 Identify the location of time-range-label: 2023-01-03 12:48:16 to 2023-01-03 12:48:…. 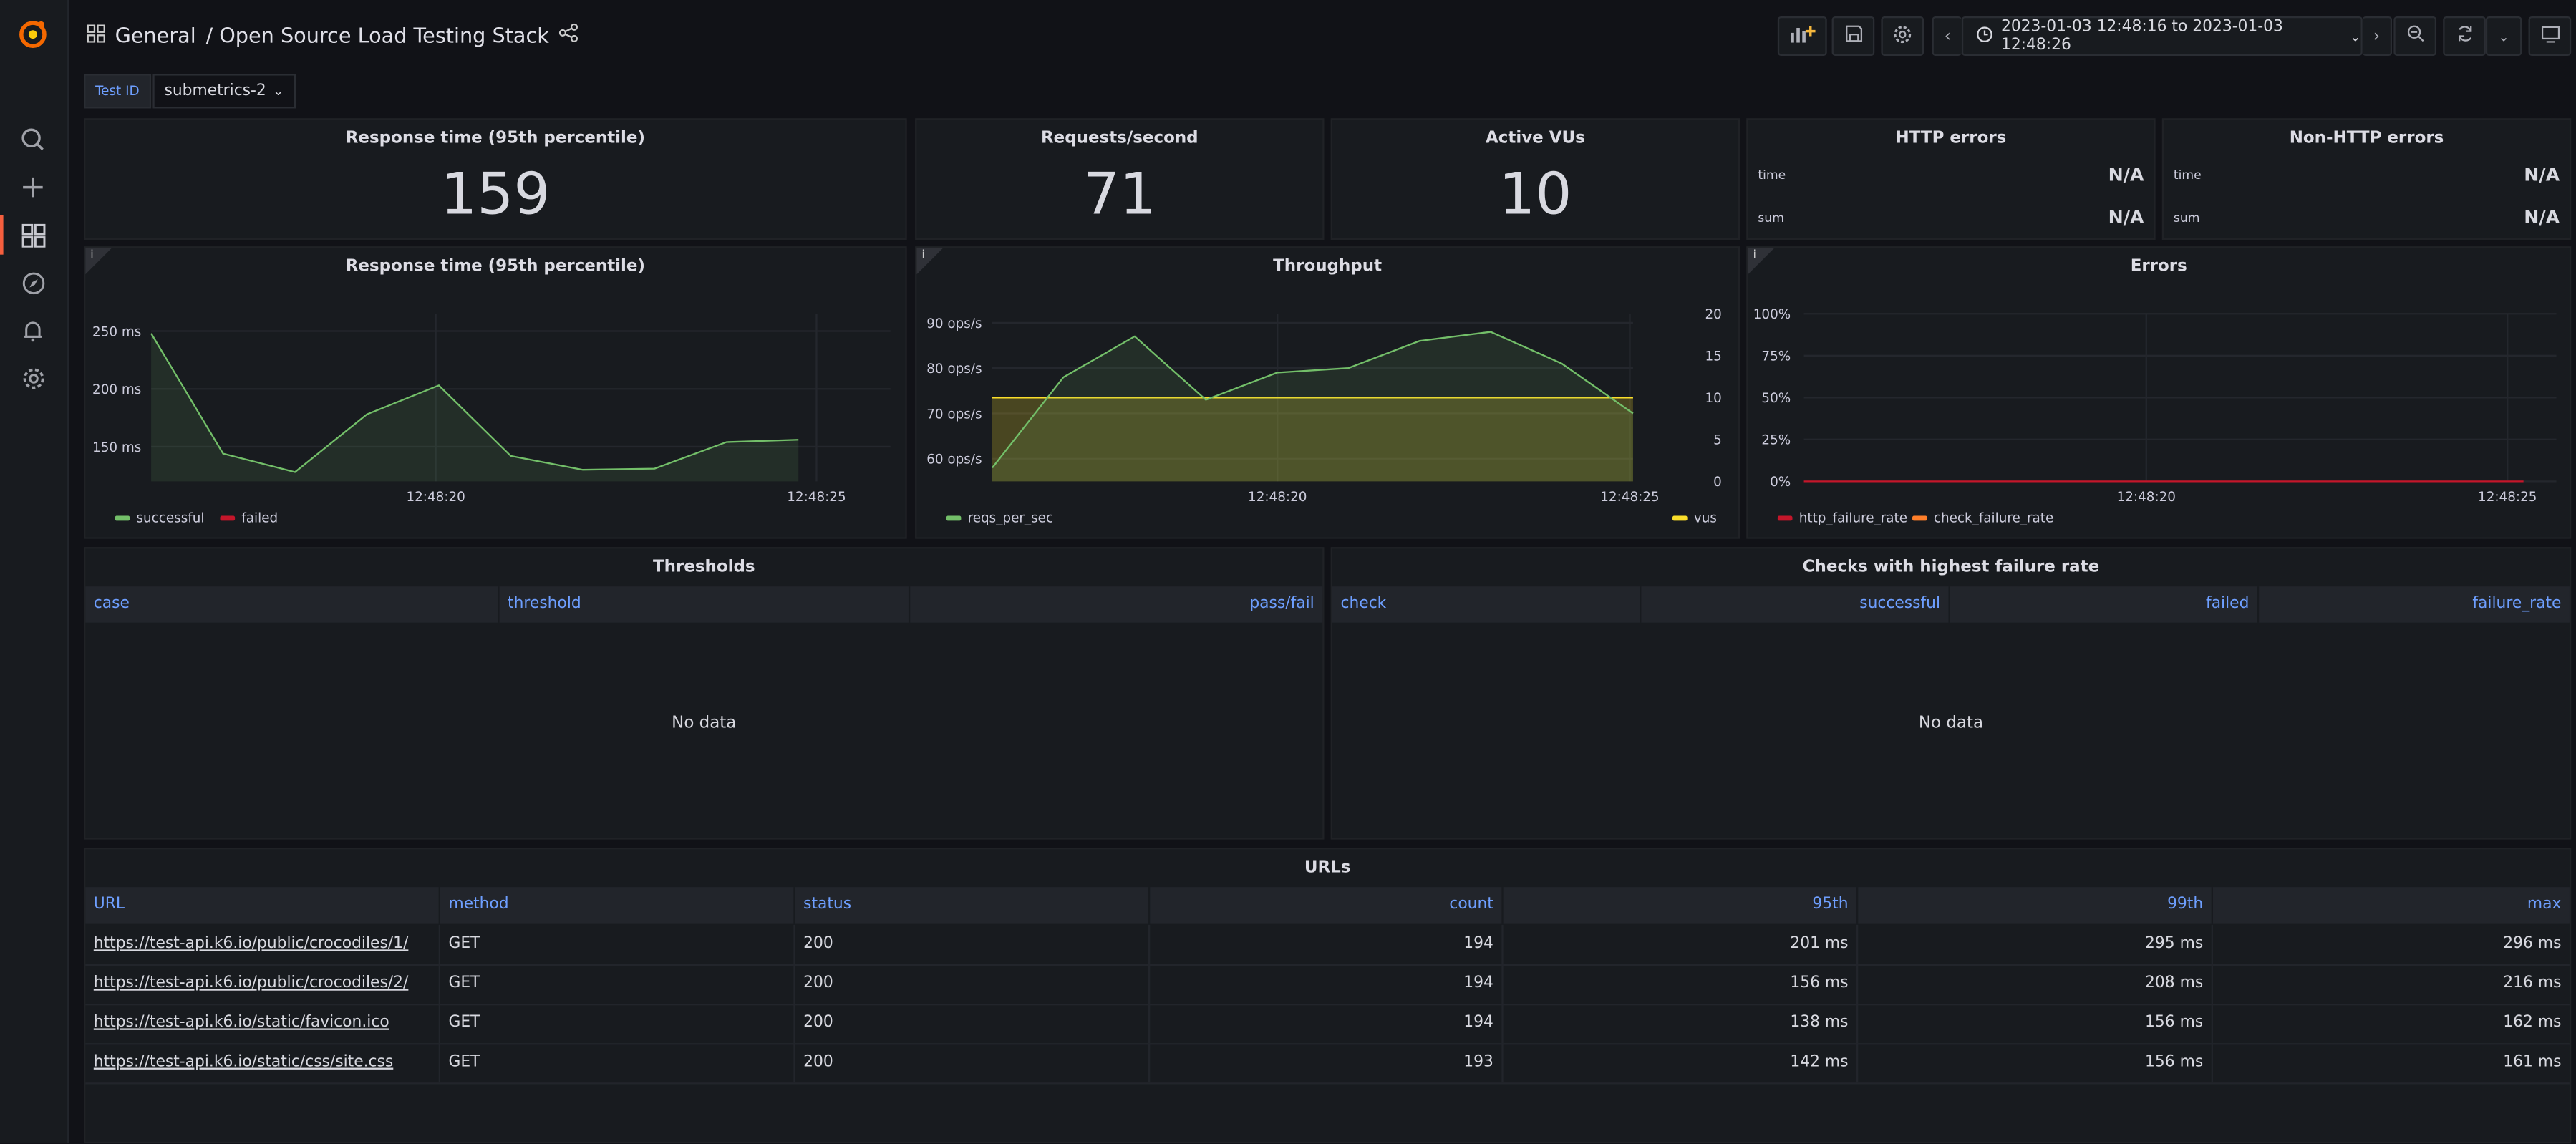
(2141, 36).